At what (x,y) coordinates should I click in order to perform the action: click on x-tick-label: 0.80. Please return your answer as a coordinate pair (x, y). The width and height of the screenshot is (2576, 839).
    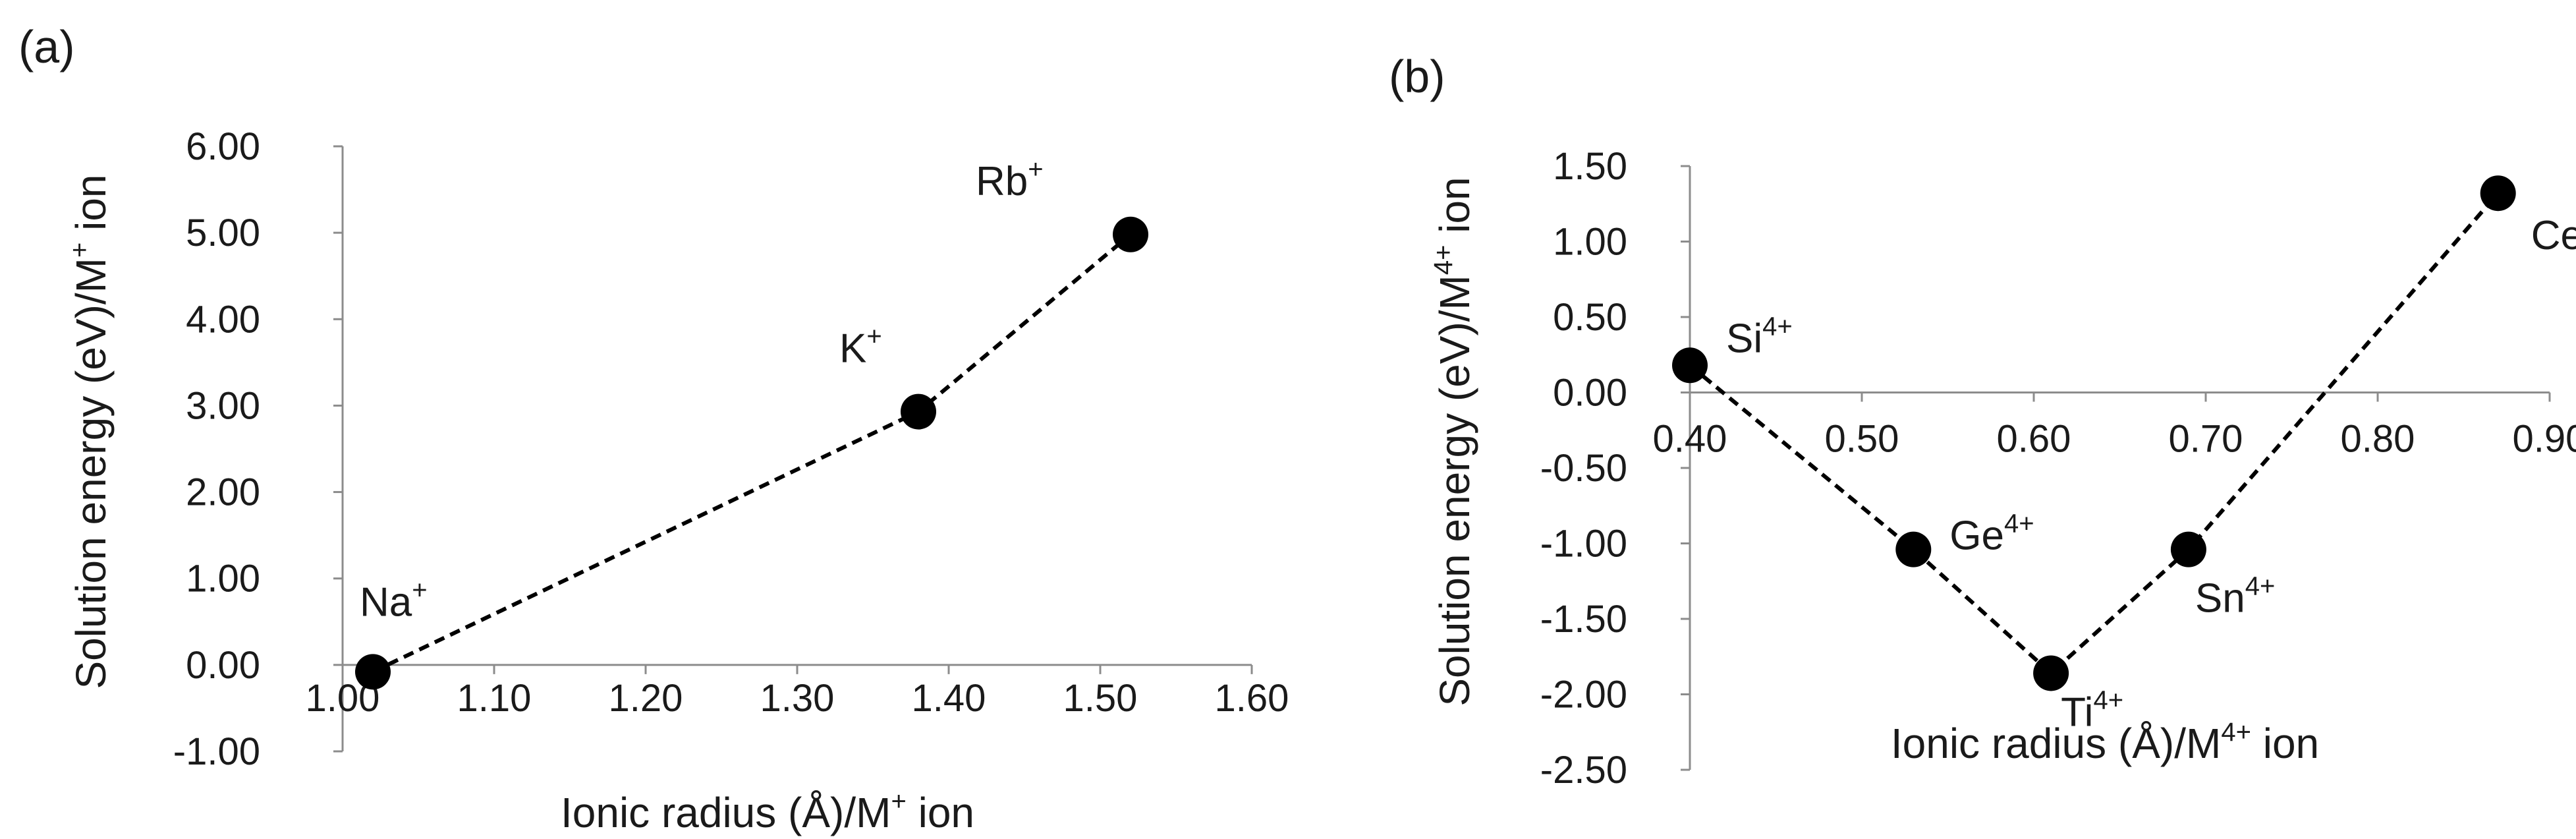
    Looking at the image, I should click on (2378, 439).